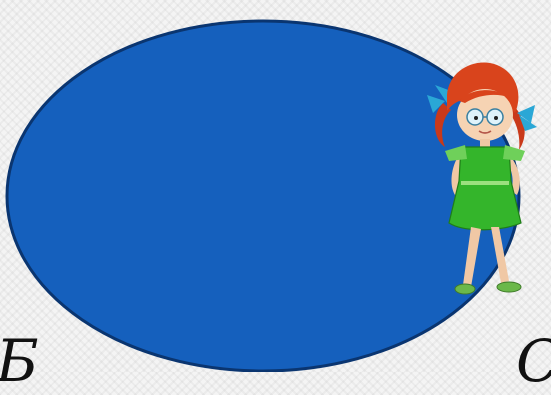 The width and height of the screenshot is (551, 395). What do you see at coordinates (465, 289) in the screenshot?
I see `left-shoe` at bounding box center [465, 289].